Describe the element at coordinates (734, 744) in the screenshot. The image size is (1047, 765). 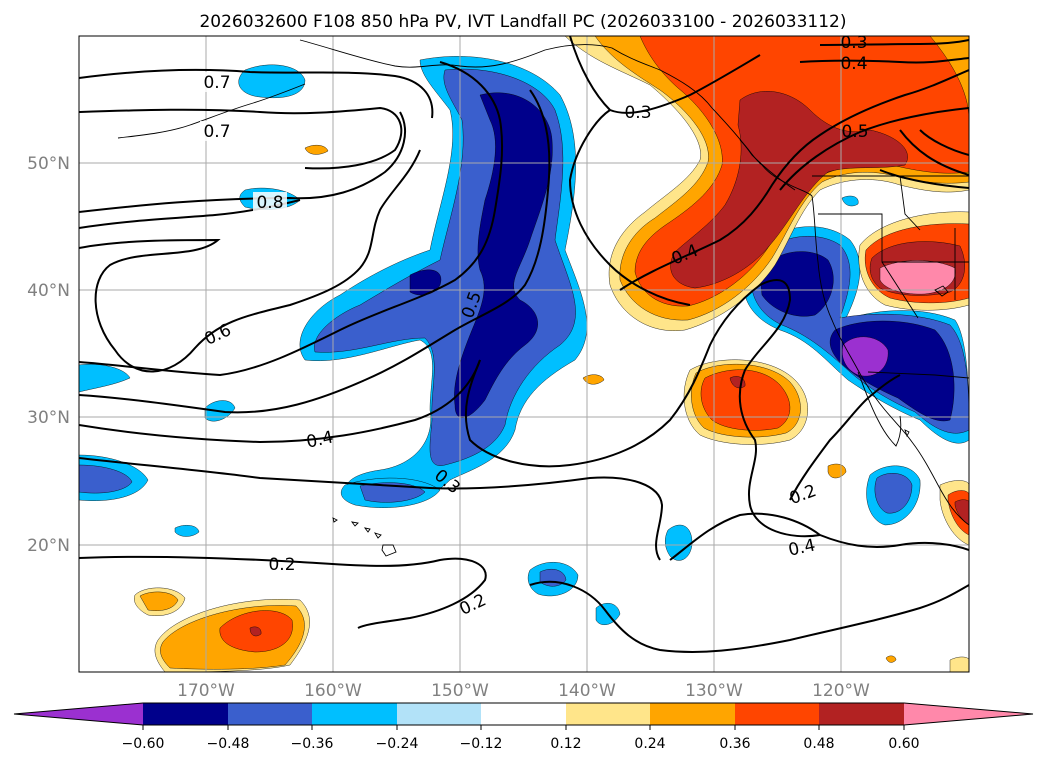
I see `colorbar-tick-label: 0.36` at that location.